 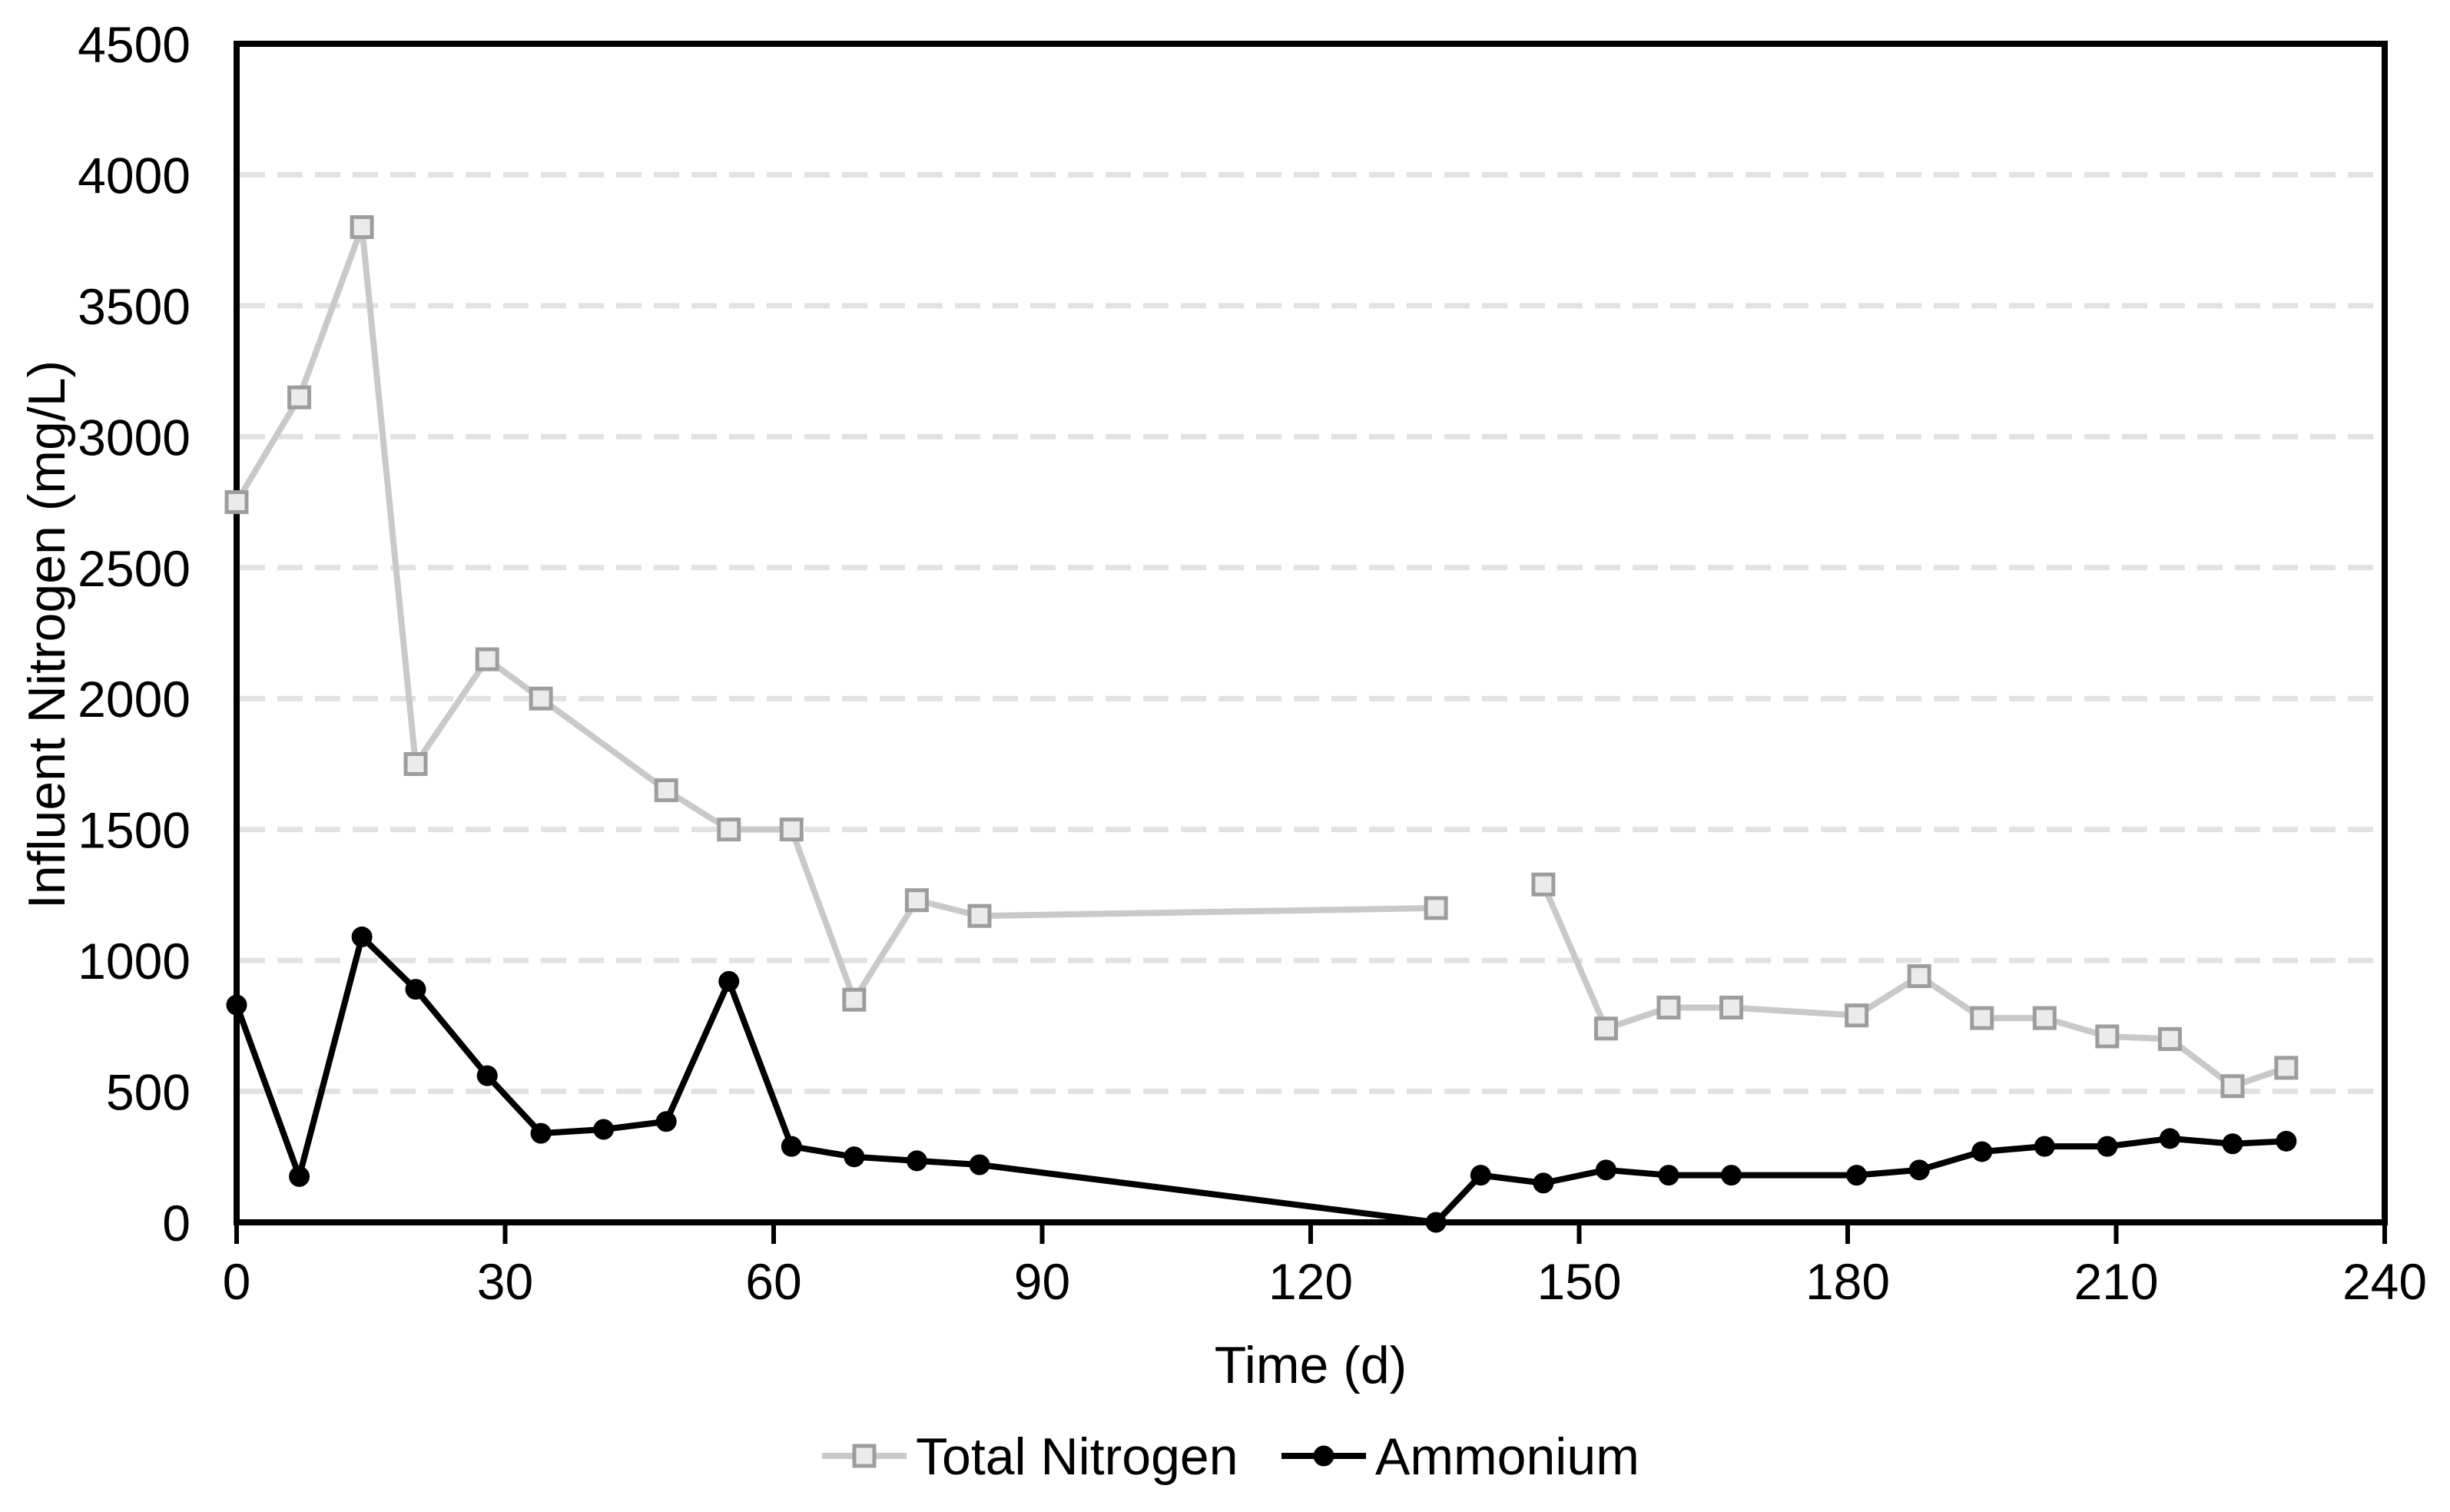 What do you see at coordinates (134, 830) in the screenshot?
I see `y-tick-label: 1500` at bounding box center [134, 830].